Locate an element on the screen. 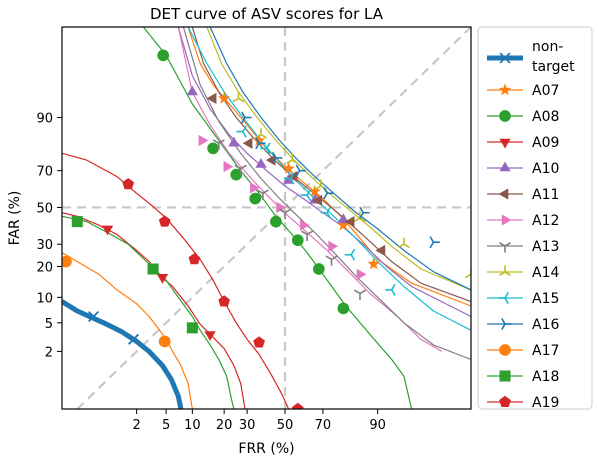  series-marker-a12 is located at coordinates (255, 188).